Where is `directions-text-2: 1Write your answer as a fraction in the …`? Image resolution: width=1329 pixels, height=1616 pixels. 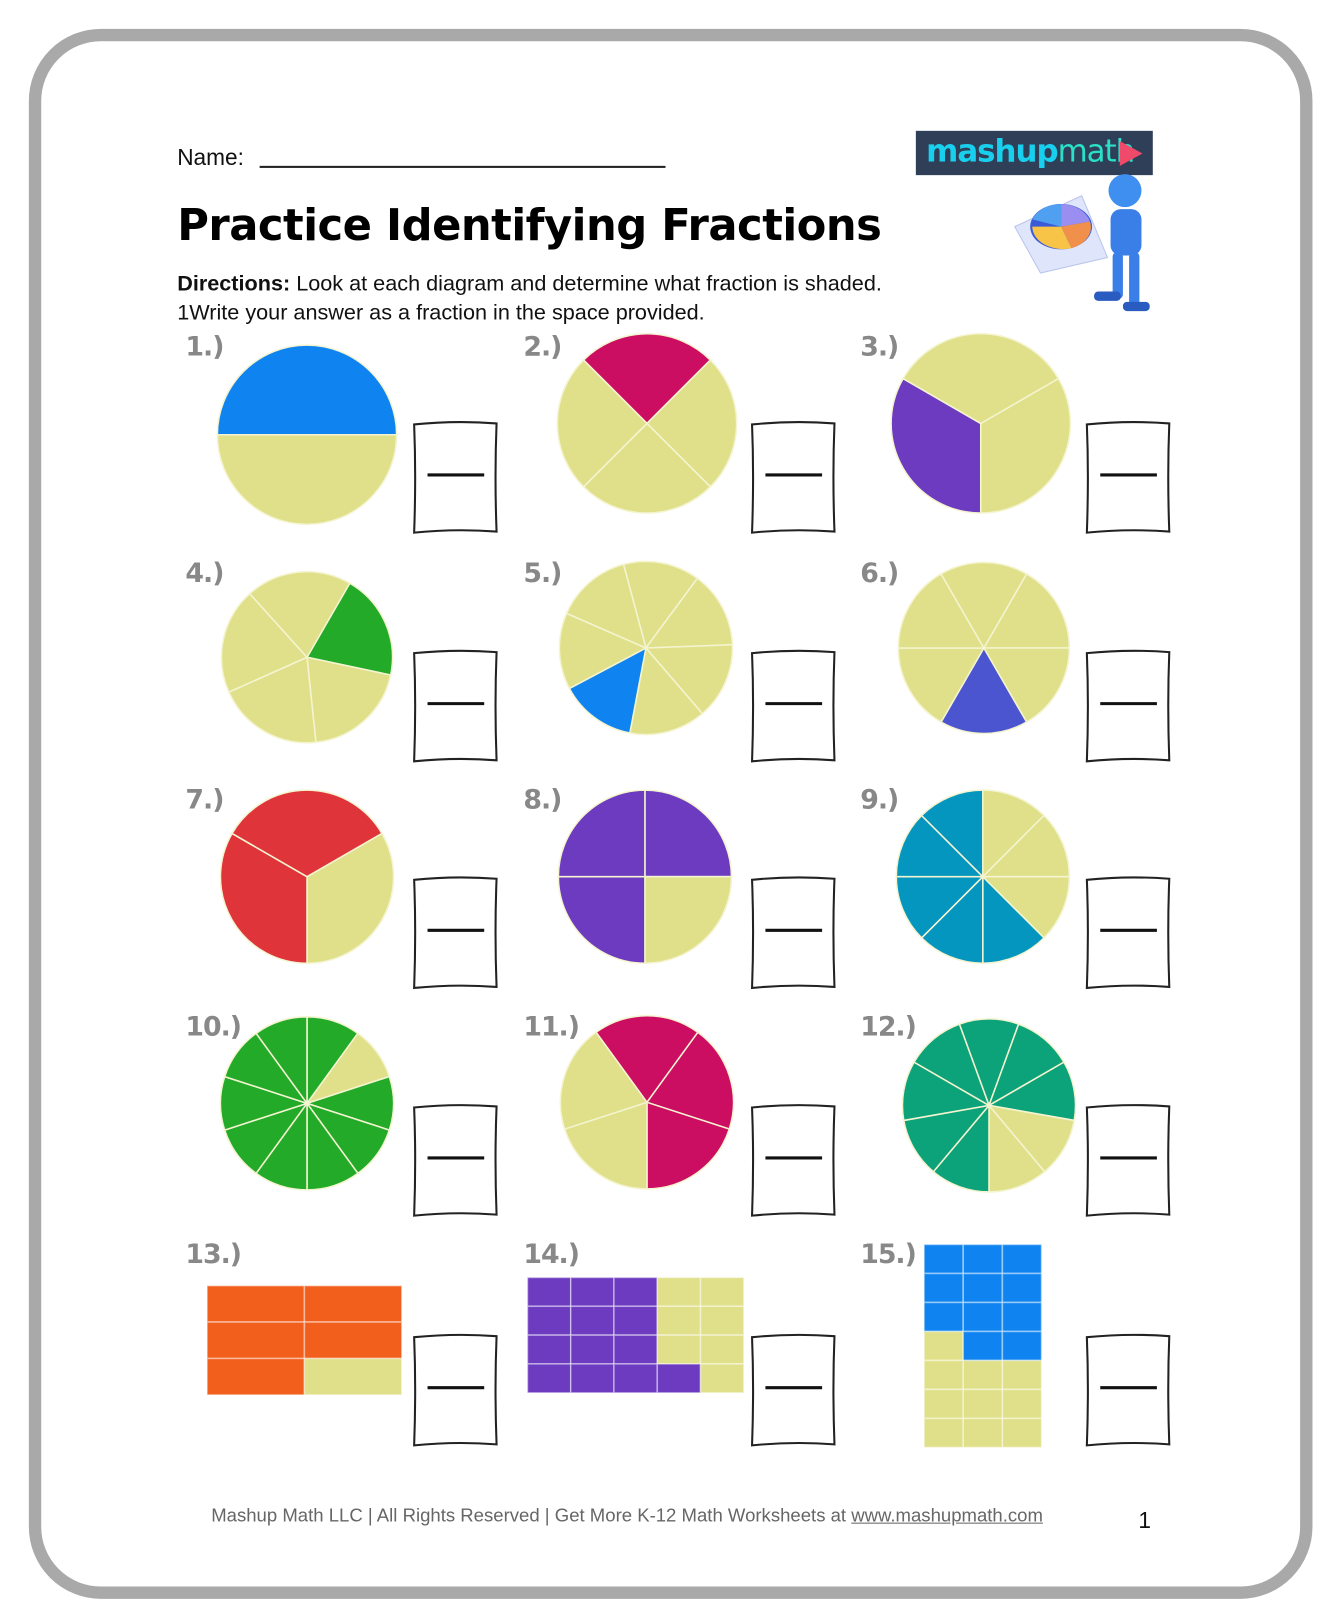 directions-text-2: 1Write your answer as a fraction in the … is located at coordinates (441, 312).